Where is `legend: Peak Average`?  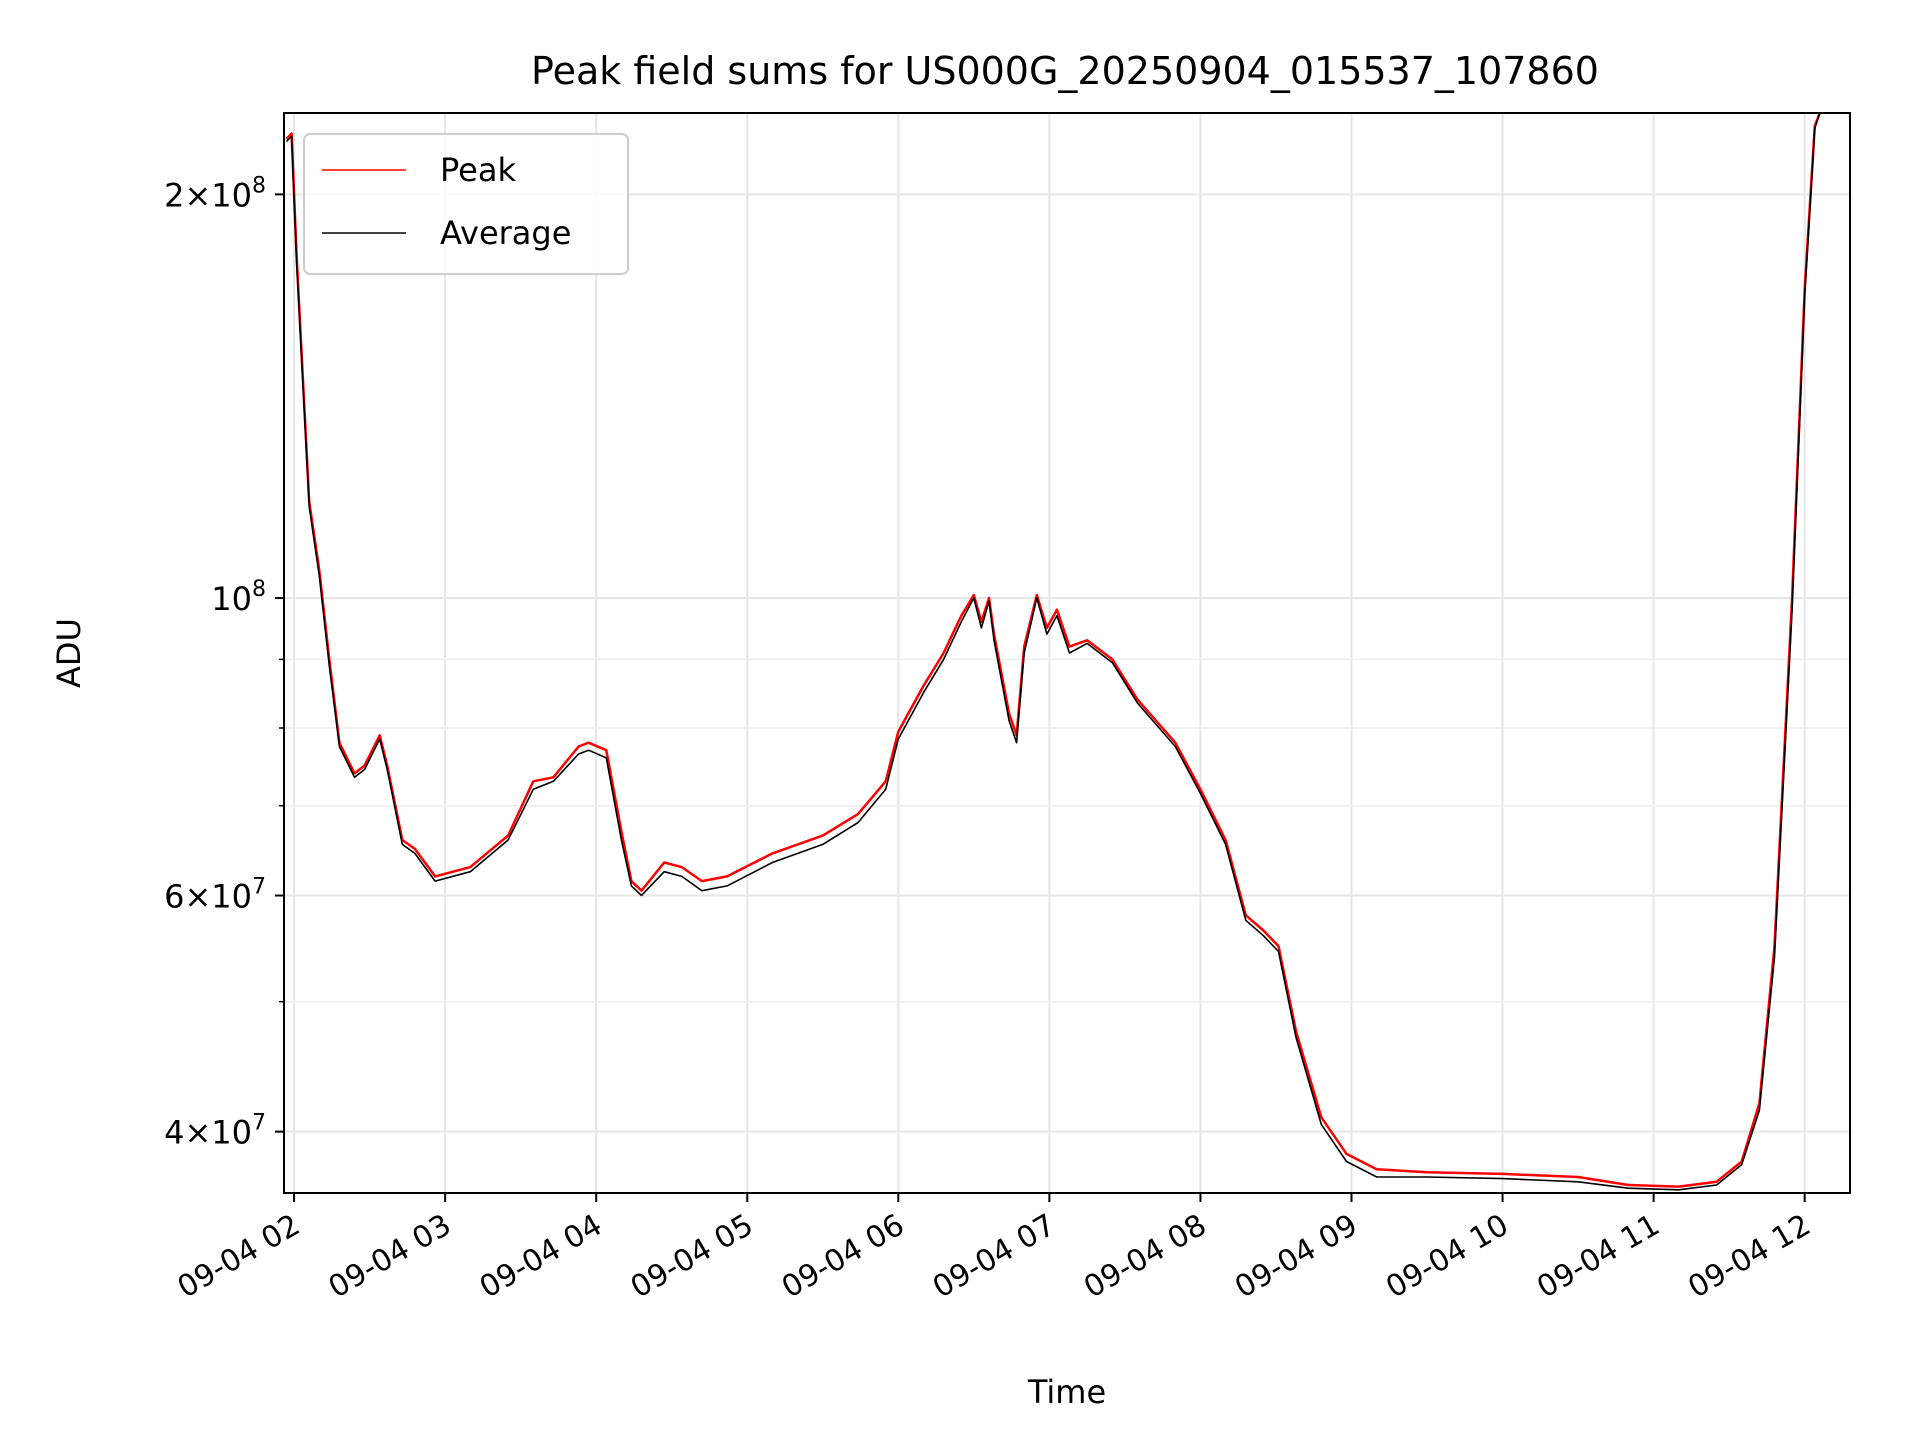
legend: Peak Average is located at coordinates (466, 204).